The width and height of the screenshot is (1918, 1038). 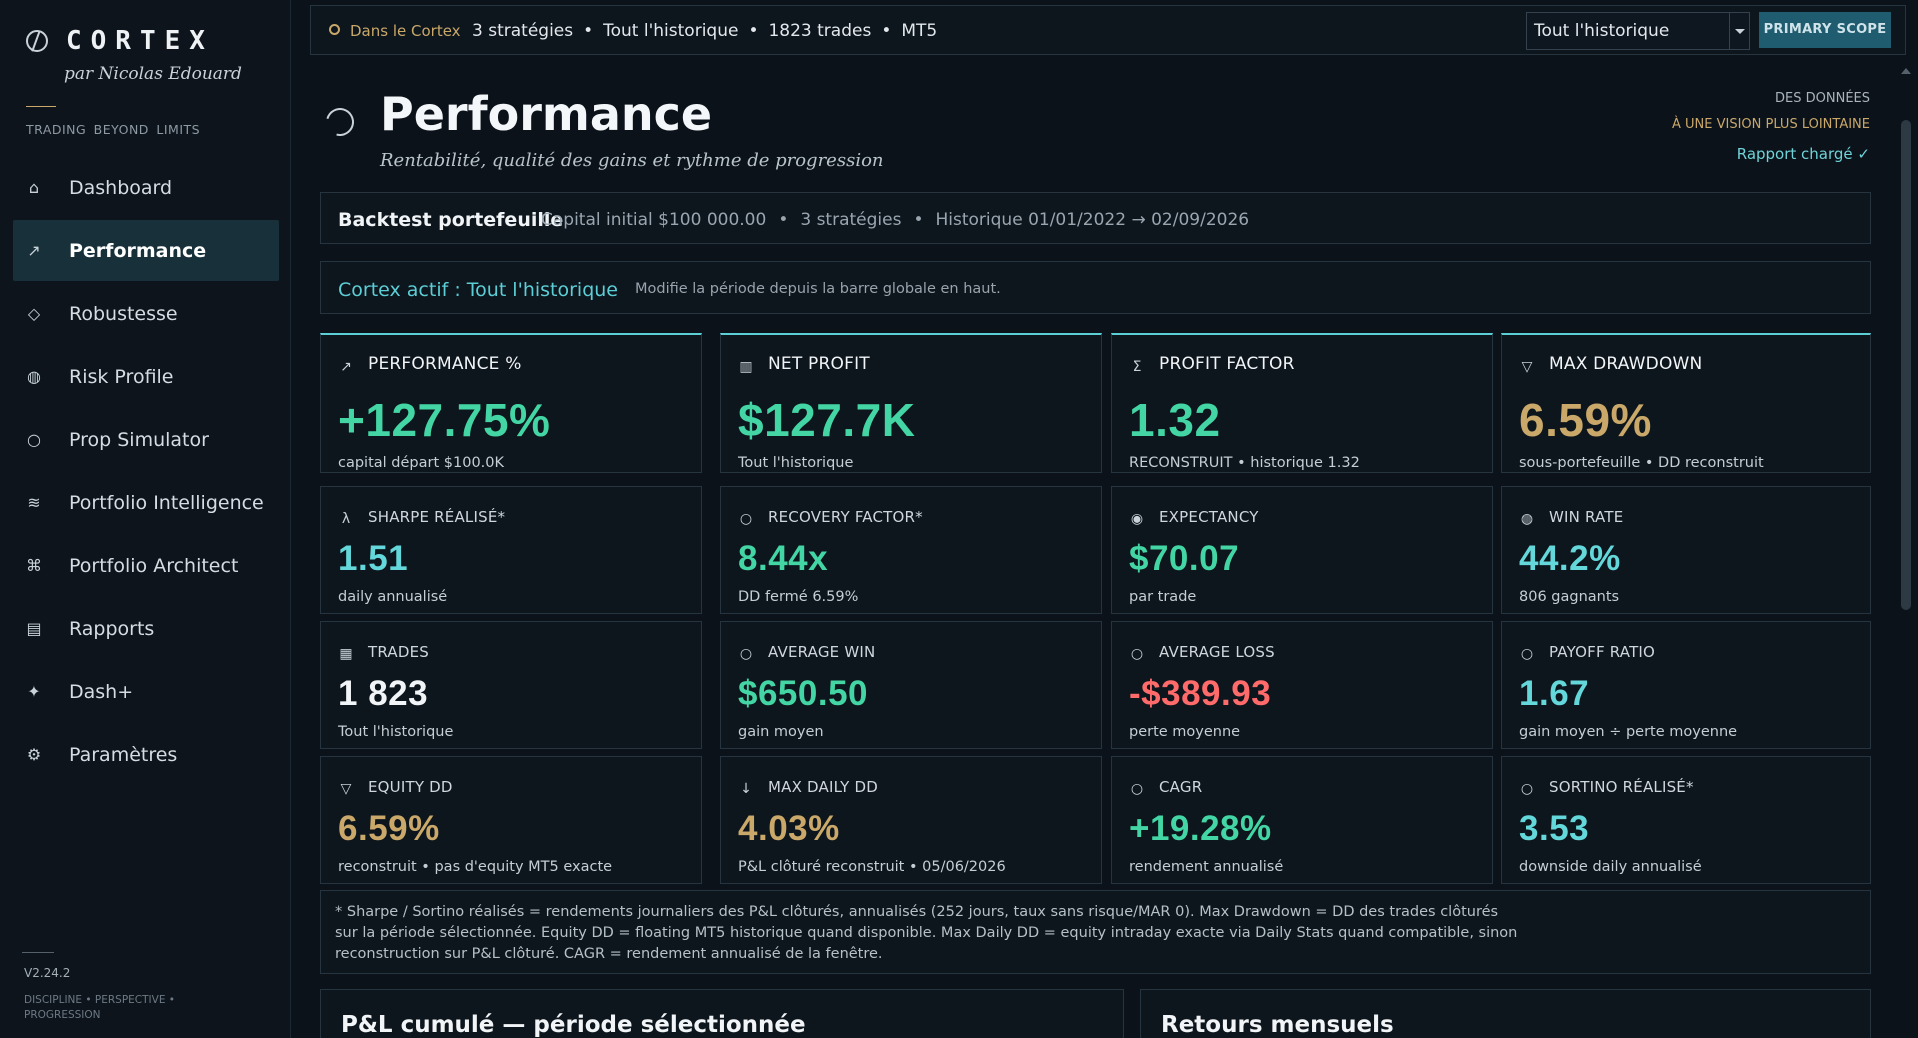 I want to click on sidebar-item-rapports: ▤ Rapports, so click(x=146, y=628).